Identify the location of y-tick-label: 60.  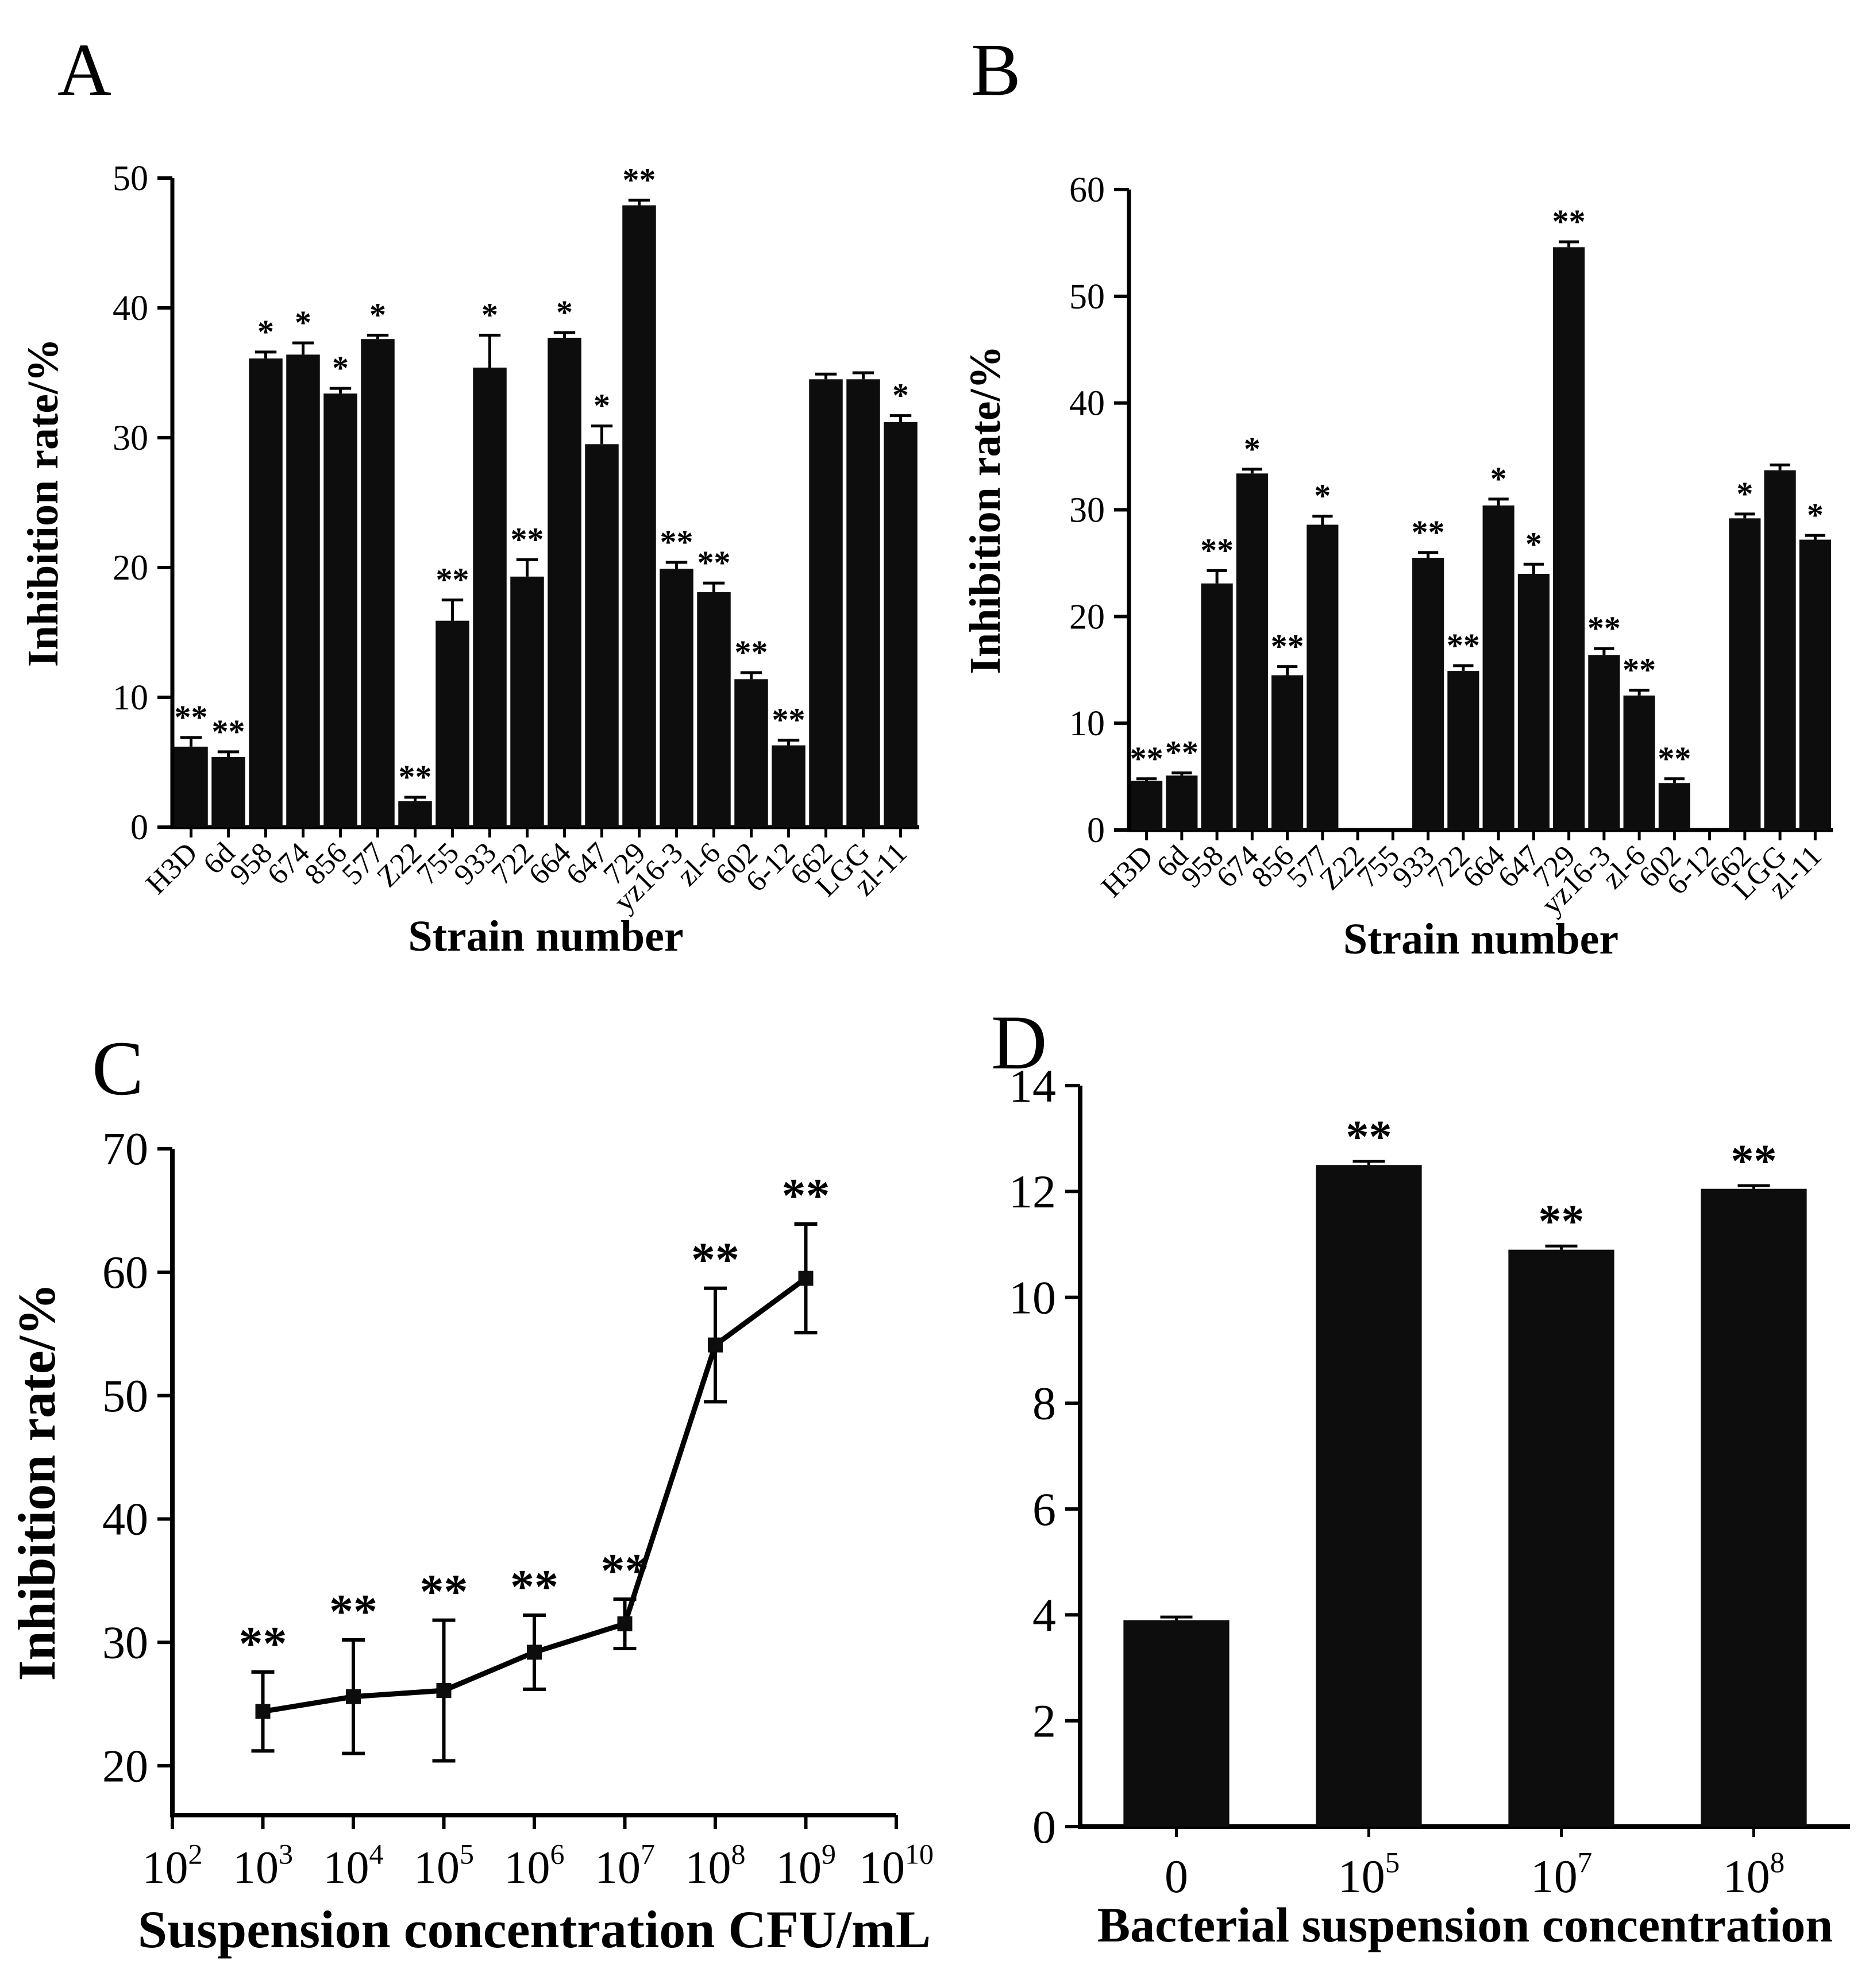
(125, 1273).